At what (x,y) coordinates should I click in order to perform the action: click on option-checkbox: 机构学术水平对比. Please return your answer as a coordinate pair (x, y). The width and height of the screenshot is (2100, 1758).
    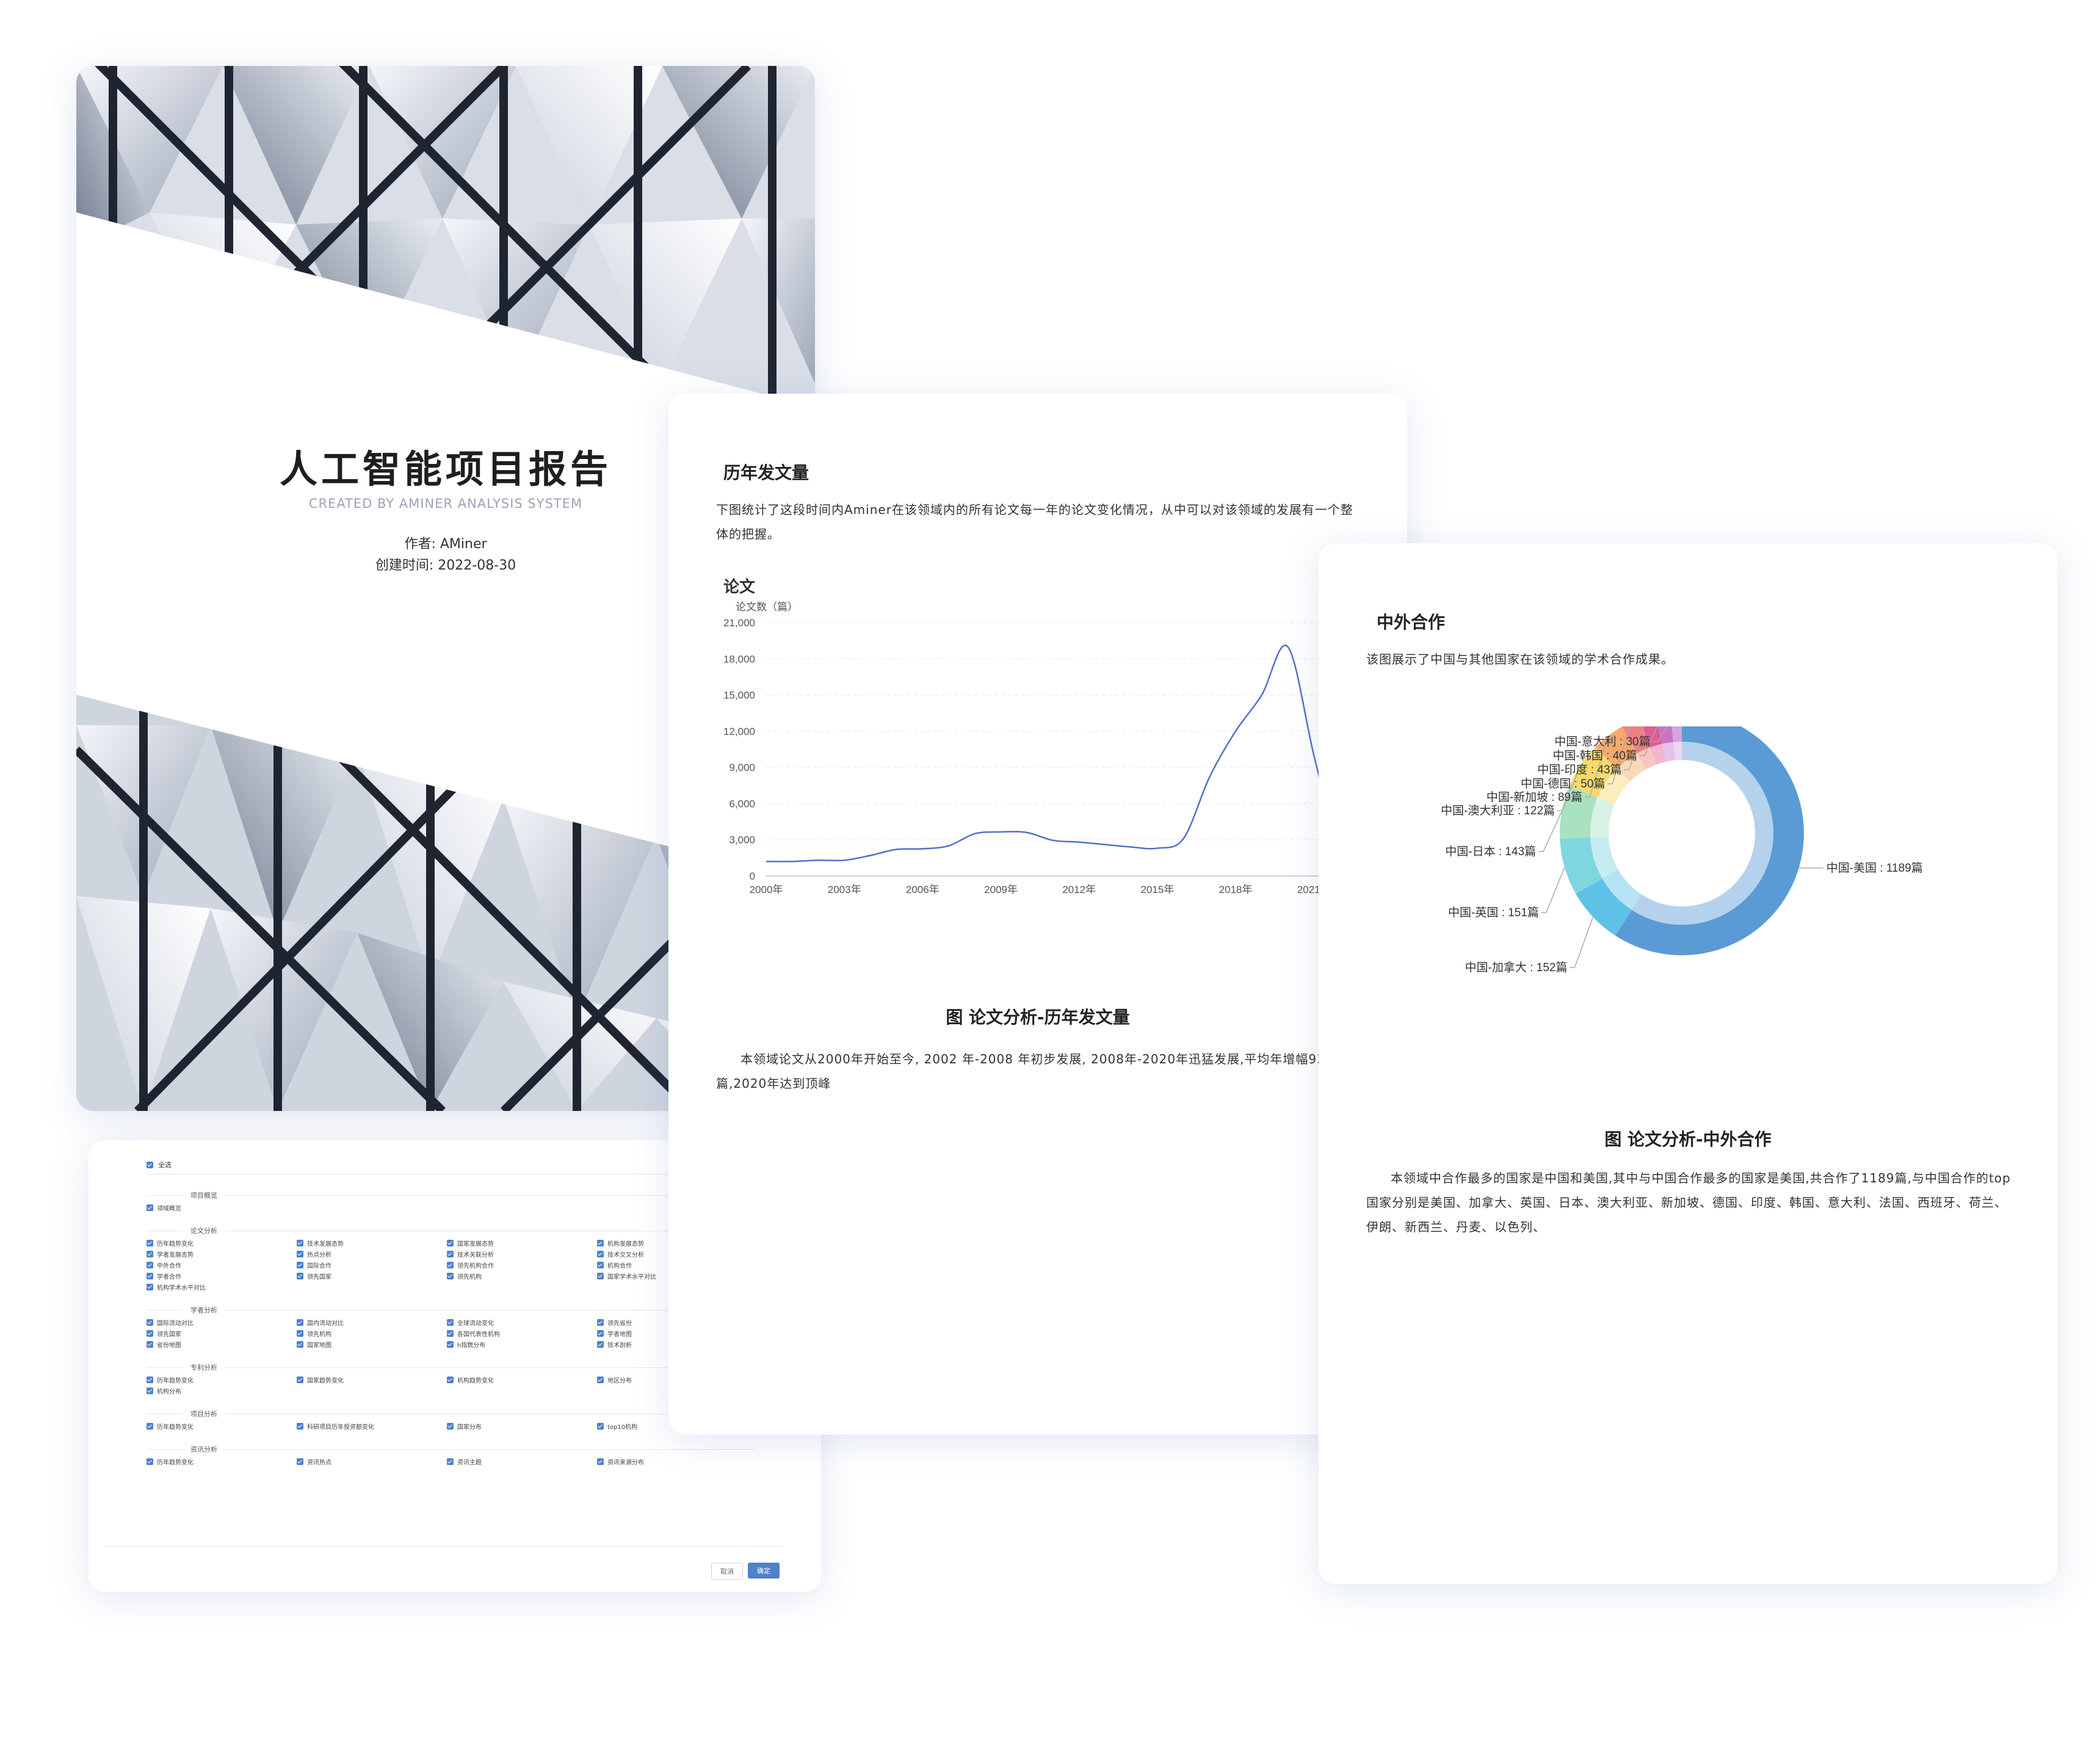
    Looking at the image, I should click on (222, 1288).